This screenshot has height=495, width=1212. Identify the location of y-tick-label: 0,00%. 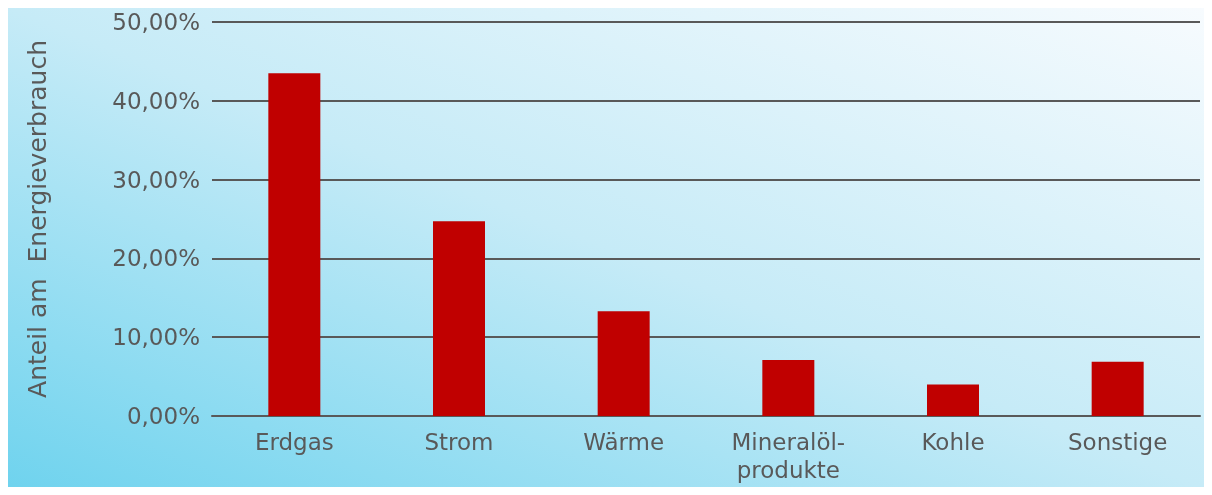
(163, 416).